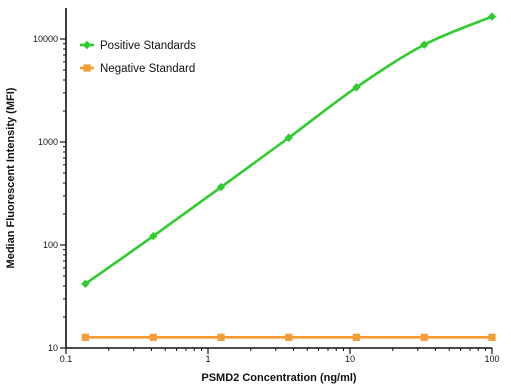 This screenshot has height=387, width=511. I want to click on legend-label: Negative Standard, so click(147, 69).